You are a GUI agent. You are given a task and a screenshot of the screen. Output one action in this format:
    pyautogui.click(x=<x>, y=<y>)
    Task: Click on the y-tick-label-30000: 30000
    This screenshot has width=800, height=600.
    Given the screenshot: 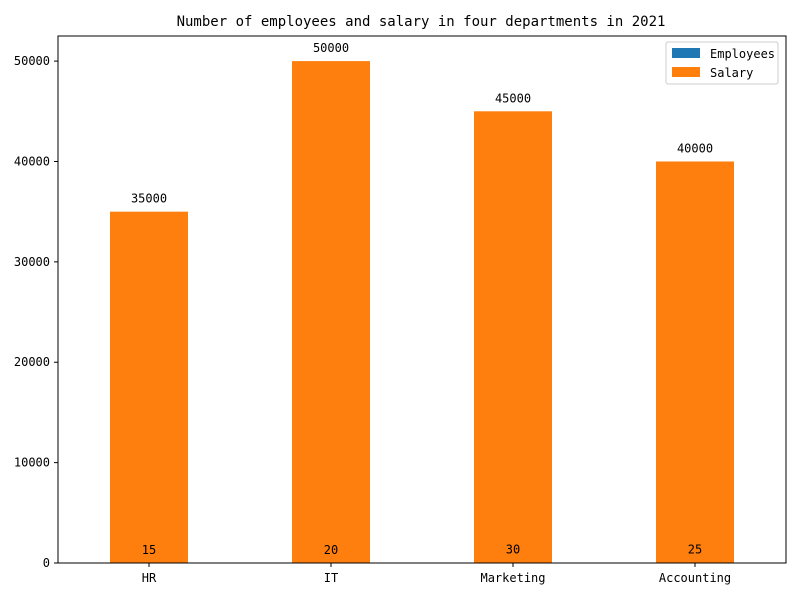 What is the action you would take?
    pyautogui.click(x=32, y=262)
    